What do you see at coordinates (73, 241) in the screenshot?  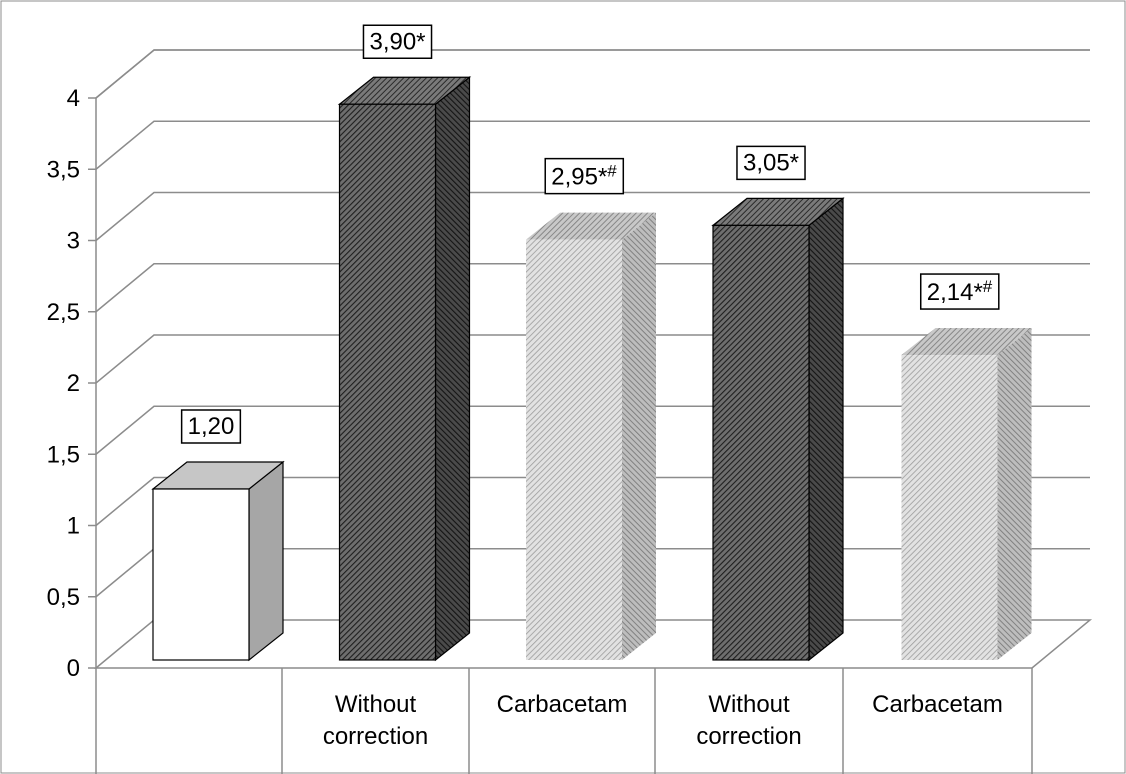 I see `y-tick-label: 3` at bounding box center [73, 241].